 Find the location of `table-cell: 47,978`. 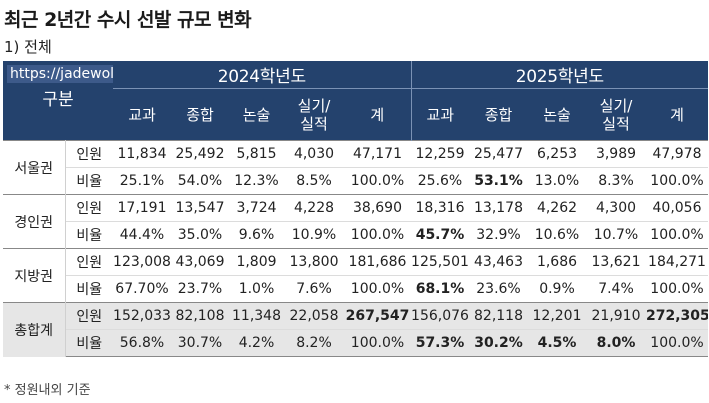

table-cell: 47,978 is located at coordinates (677, 154).